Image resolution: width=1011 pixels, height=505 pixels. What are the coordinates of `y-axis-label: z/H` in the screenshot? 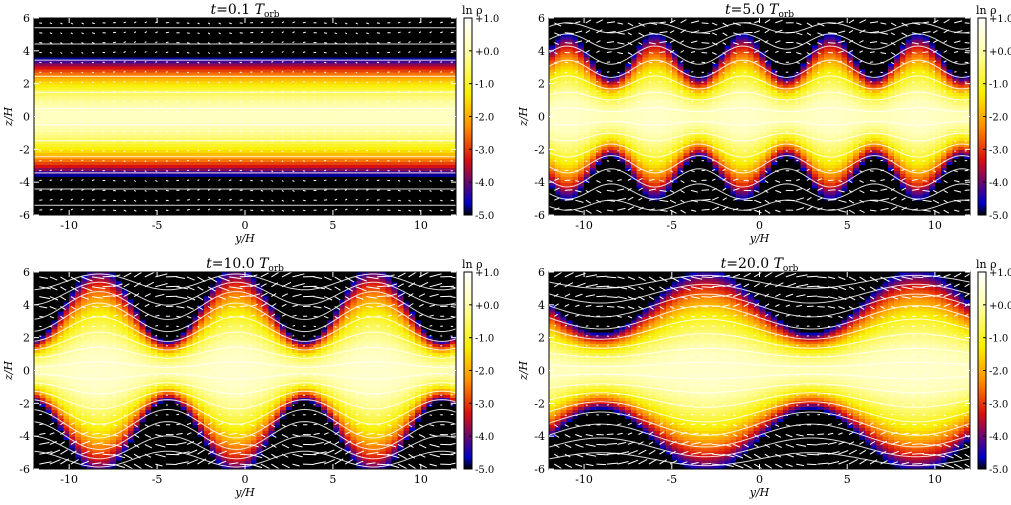 It's located at (8, 371).